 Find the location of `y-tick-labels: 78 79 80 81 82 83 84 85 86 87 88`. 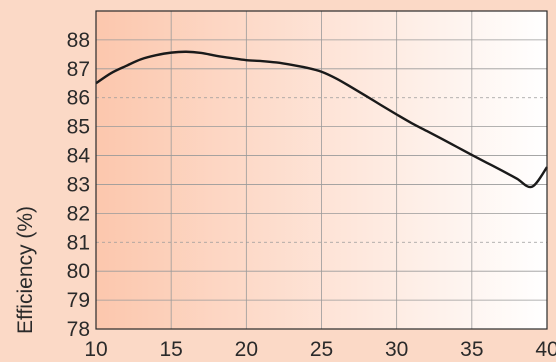

y-tick-labels: 78 79 80 81 82 83 84 85 86 87 88 is located at coordinates (79, 185).